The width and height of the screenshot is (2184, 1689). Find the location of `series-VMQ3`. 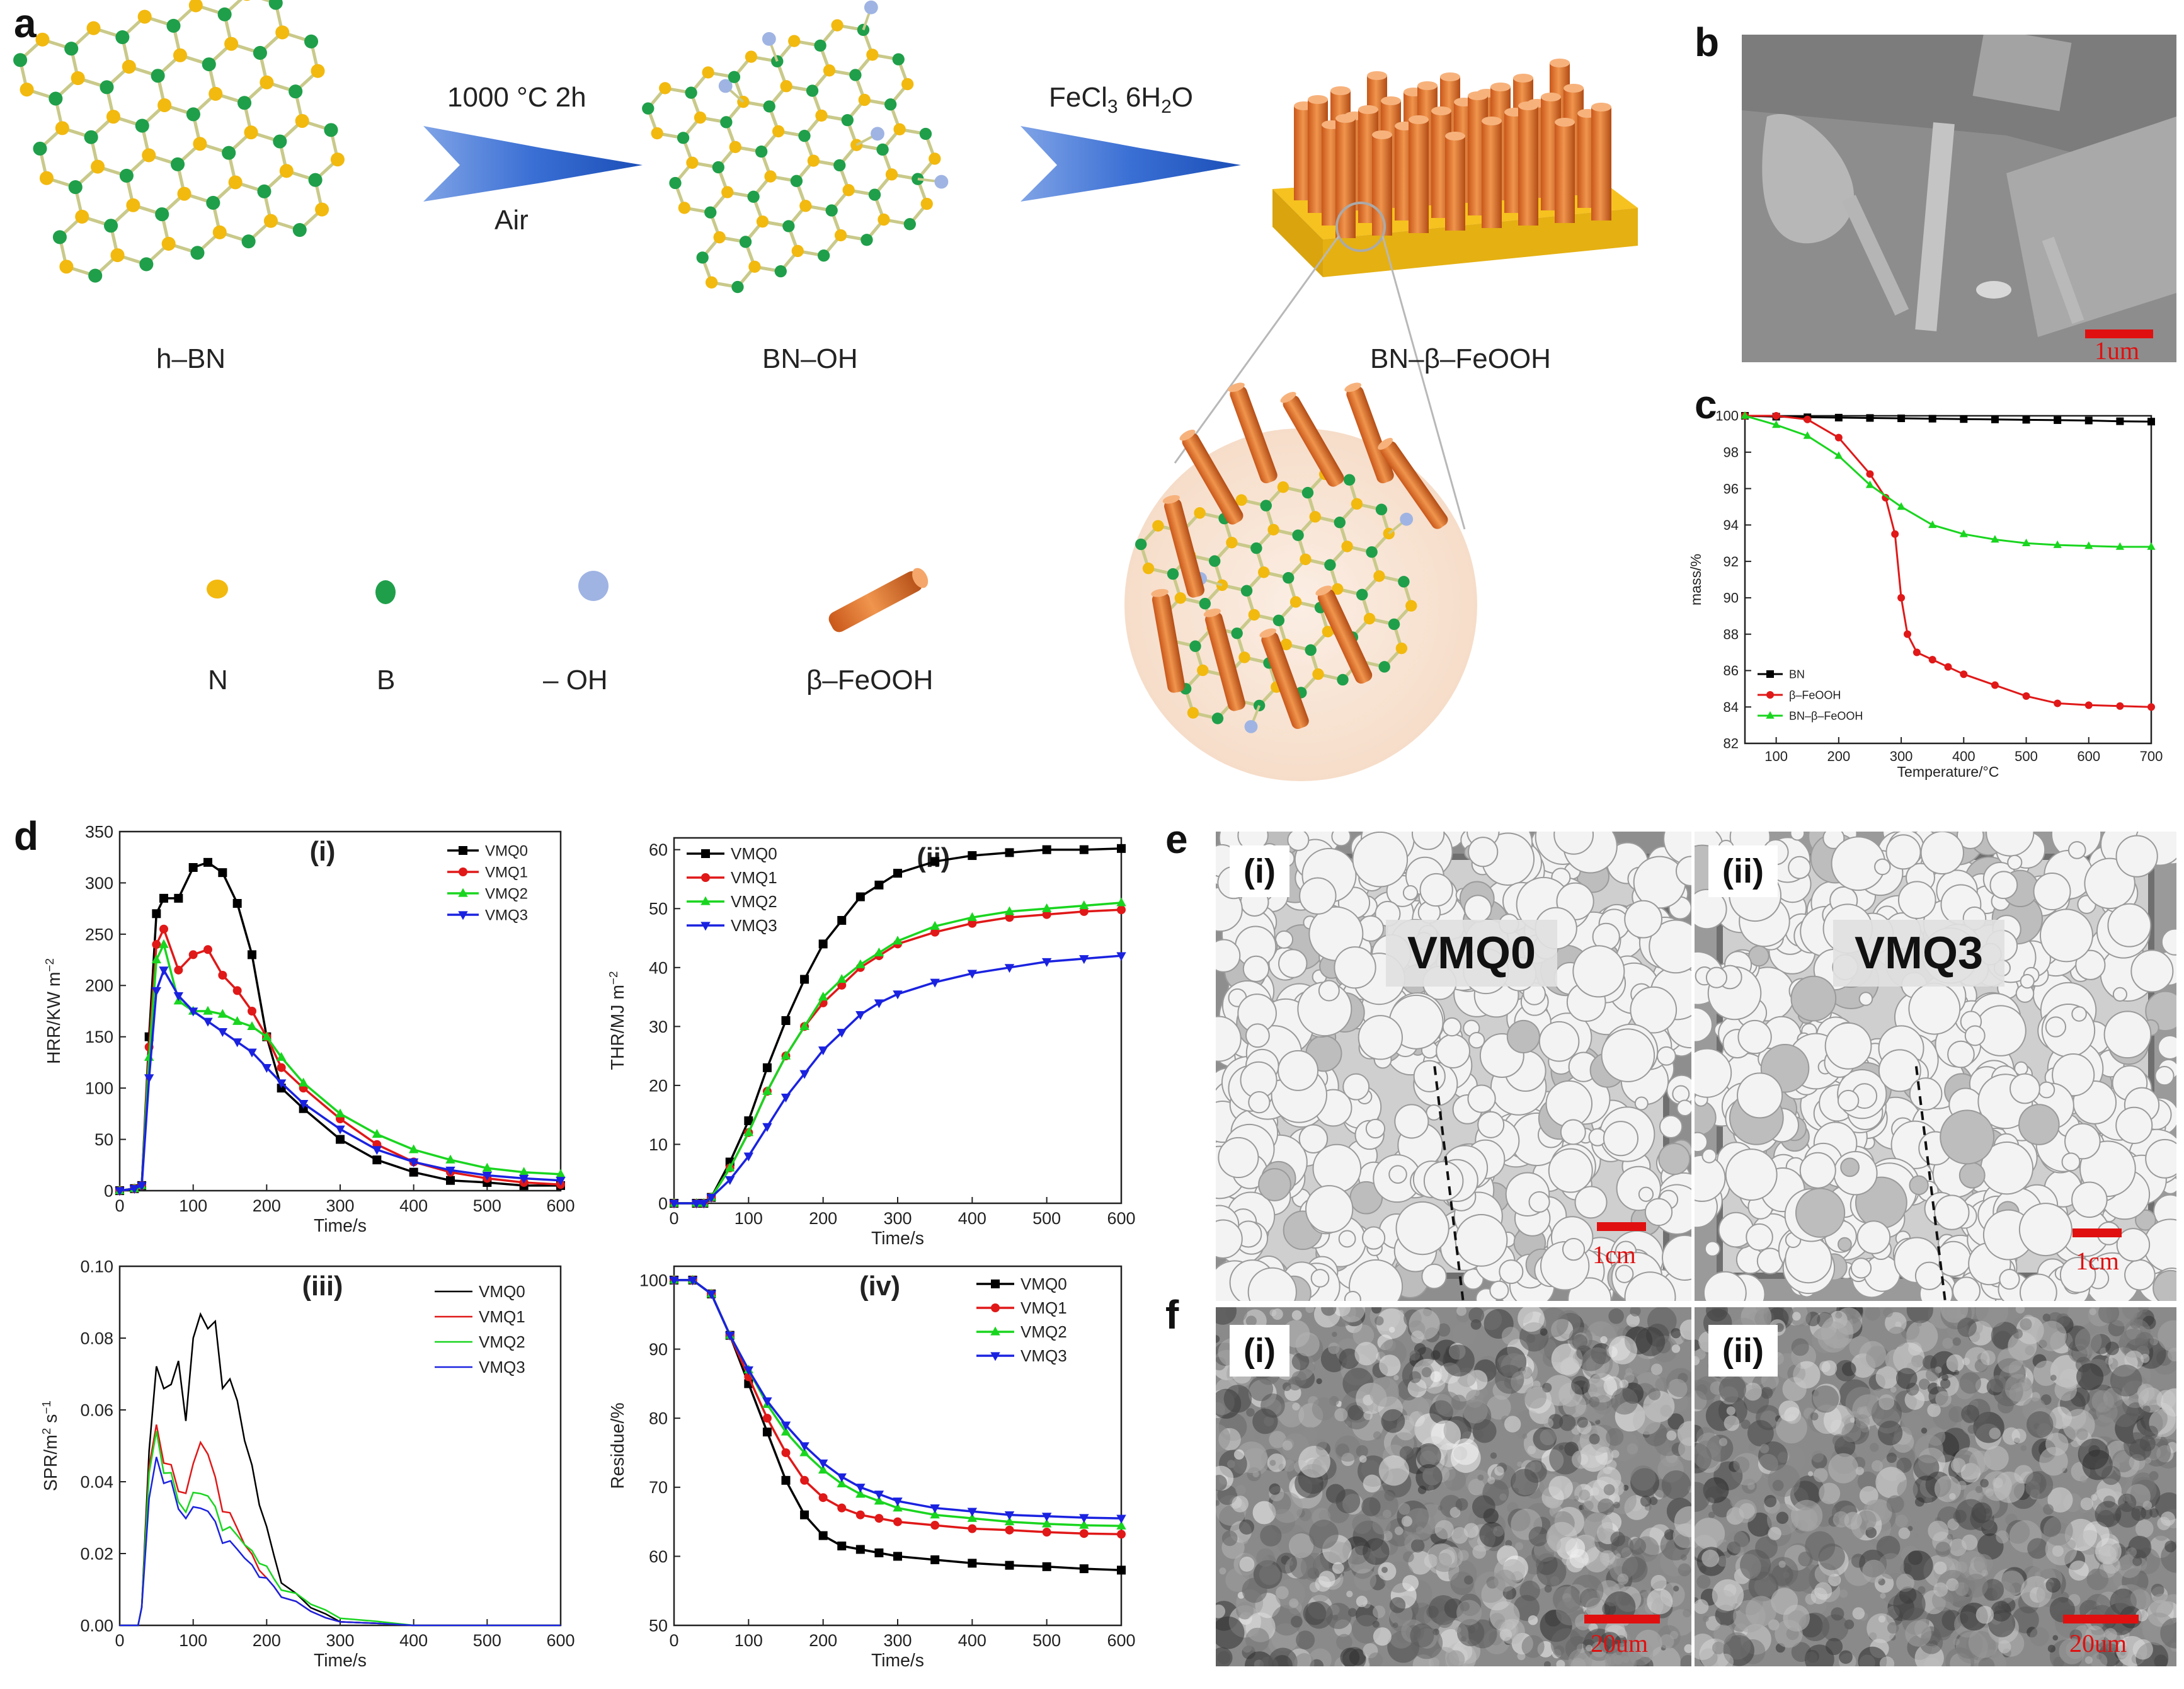

series-VMQ3 is located at coordinates (340, 1081).